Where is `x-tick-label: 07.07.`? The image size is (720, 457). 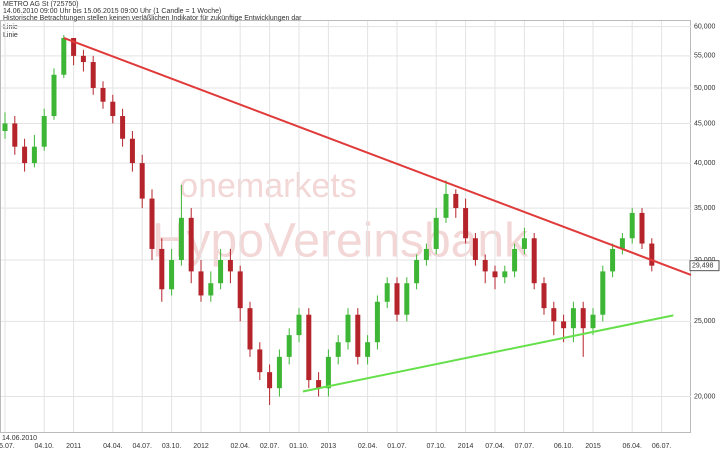
x-tick-label: 07.07. is located at coordinates (525, 446).